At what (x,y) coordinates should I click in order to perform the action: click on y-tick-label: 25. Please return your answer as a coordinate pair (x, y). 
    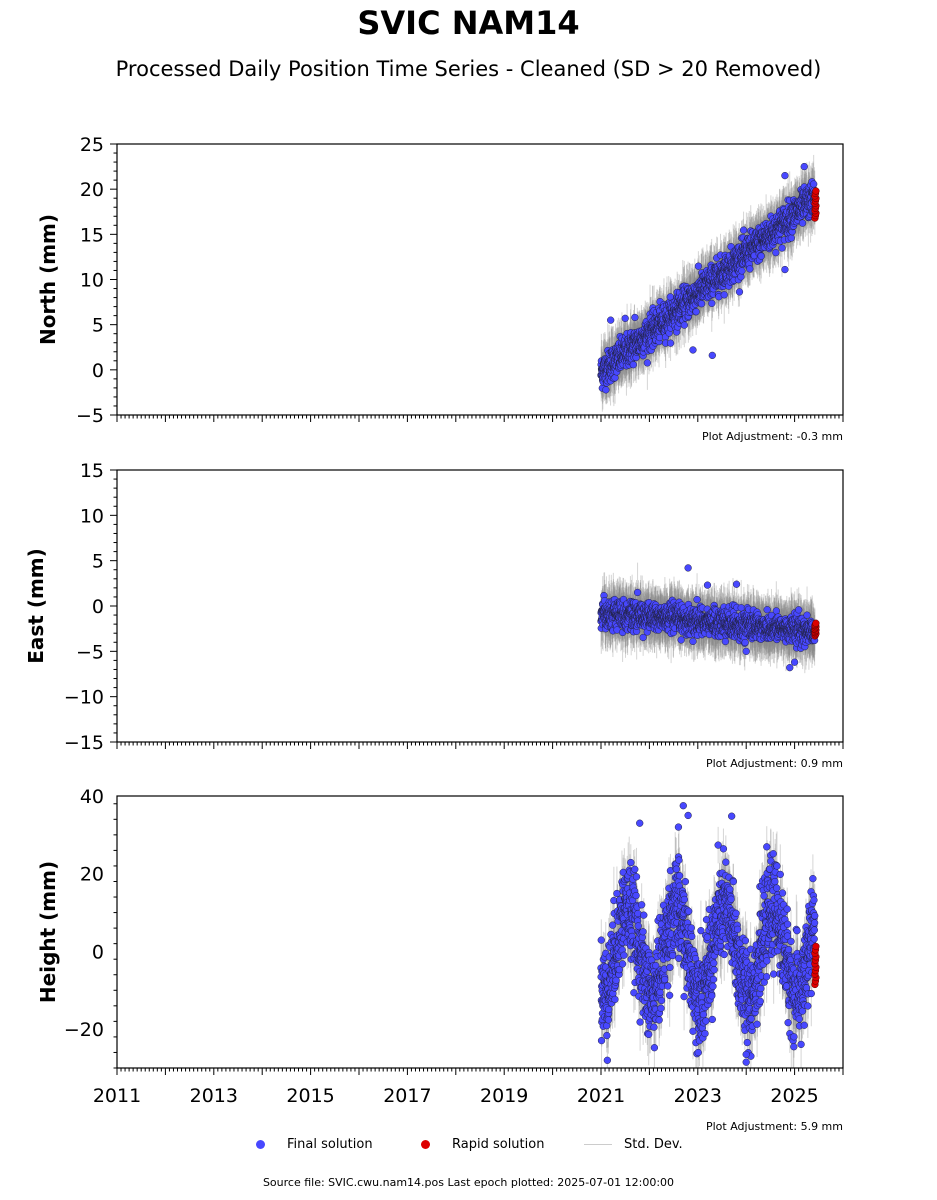
    Looking at the image, I should click on (92, 145).